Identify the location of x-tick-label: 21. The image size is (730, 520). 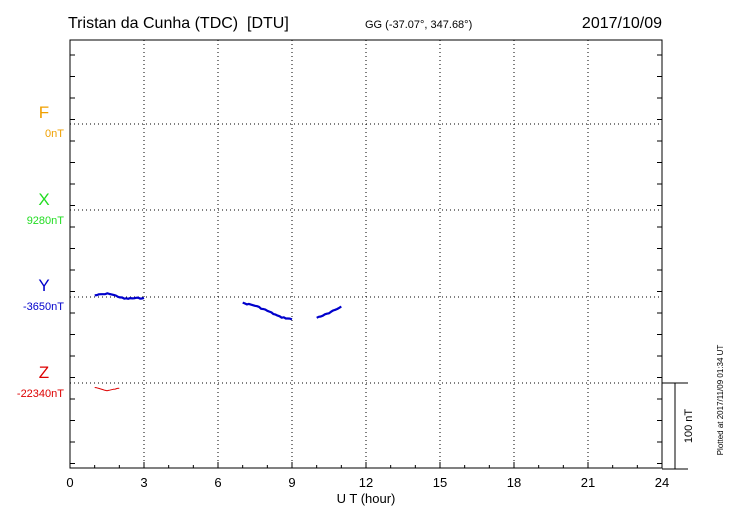
(588, 482).